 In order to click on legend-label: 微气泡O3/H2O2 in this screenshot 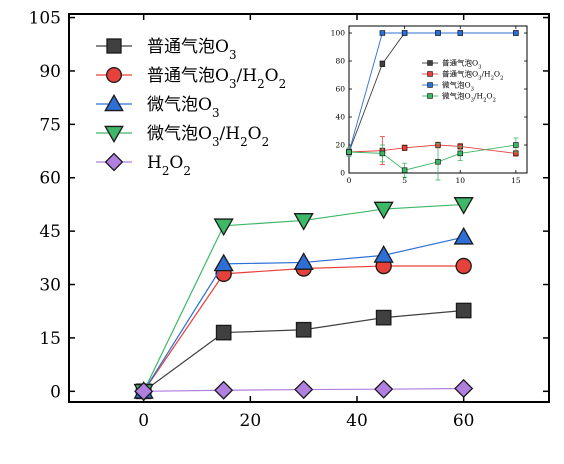, I will do `click(208, 136)`.